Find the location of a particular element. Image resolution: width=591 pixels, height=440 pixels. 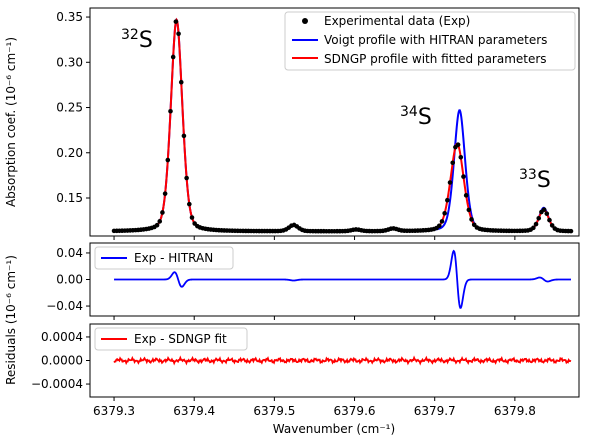

peak-label-32s: 32S is located at coordinates (137, 40).